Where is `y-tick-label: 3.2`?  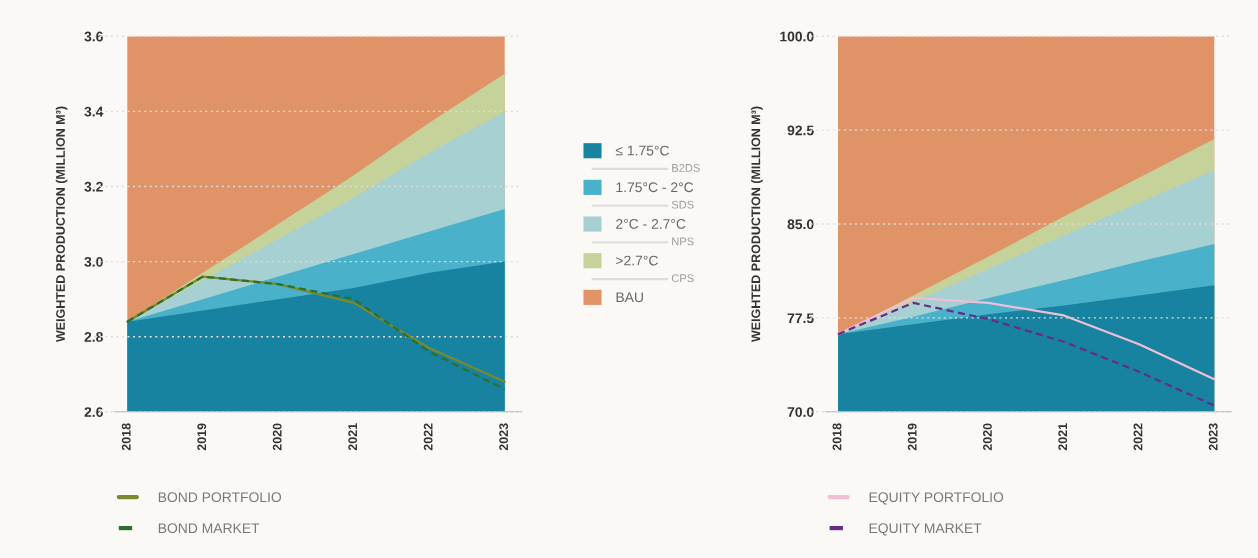 y-tick-label: 3.2 is located at coordinates (93, 186).